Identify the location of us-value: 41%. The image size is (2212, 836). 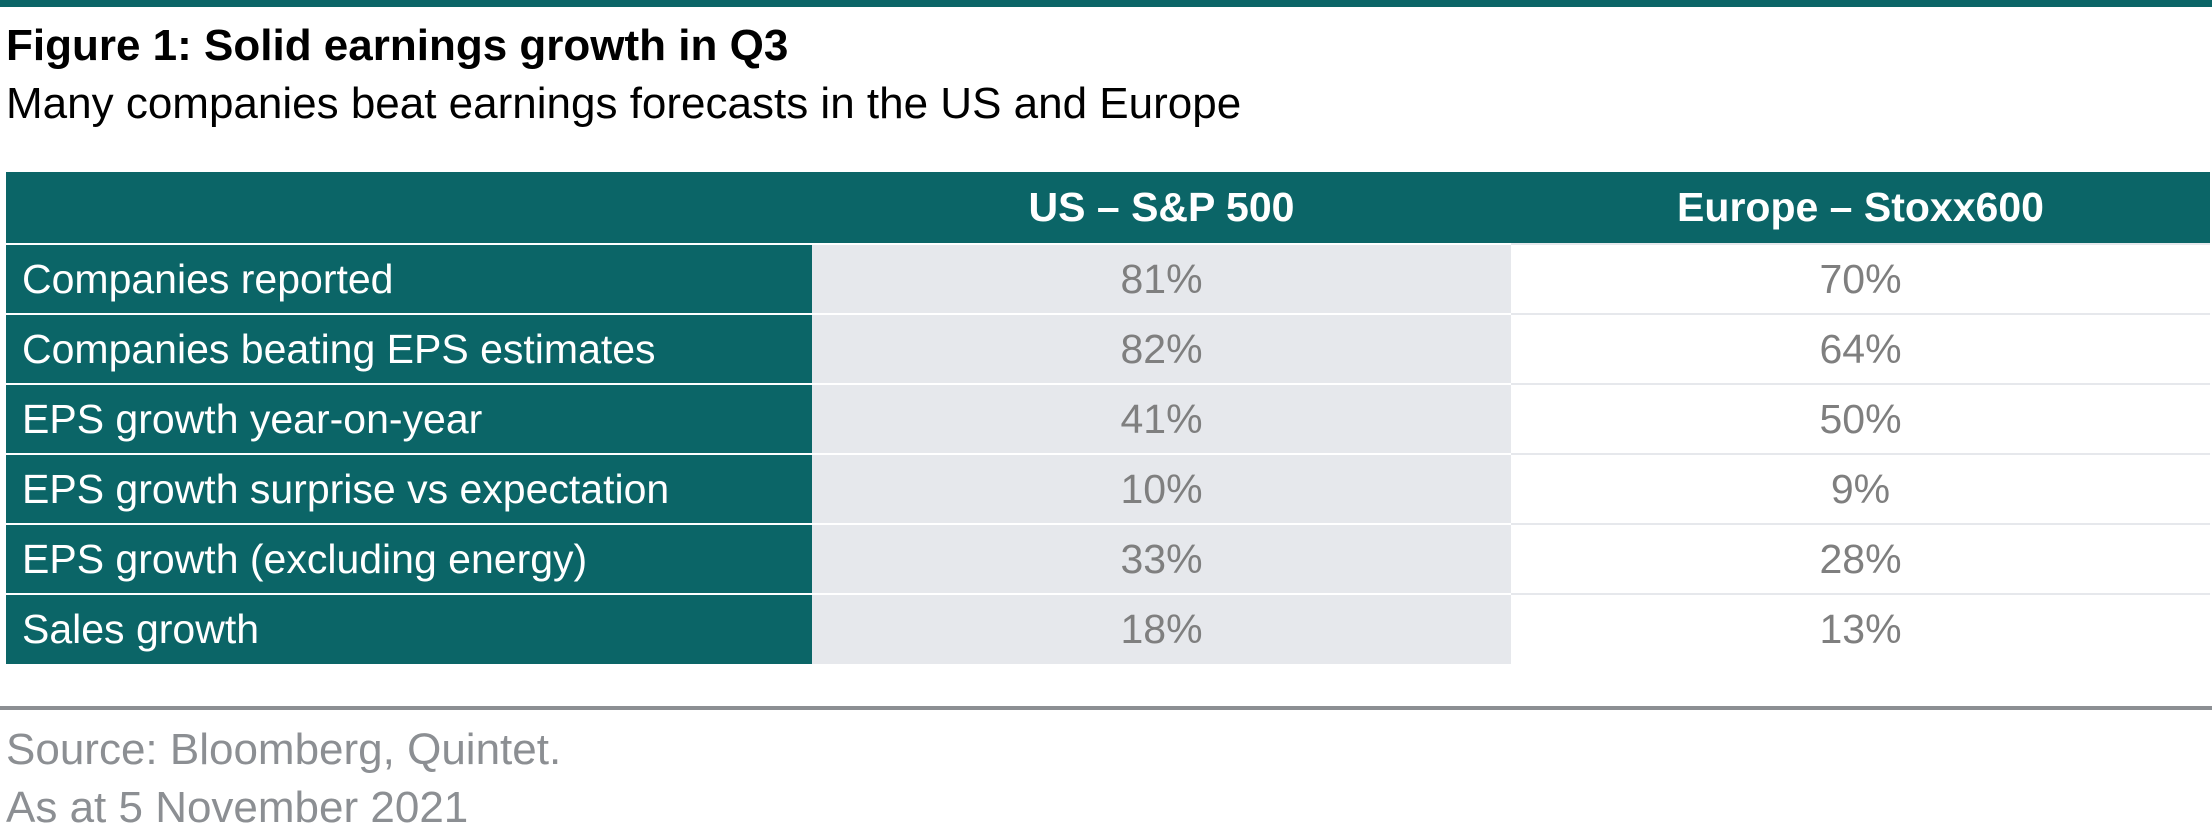
(1161, 418).